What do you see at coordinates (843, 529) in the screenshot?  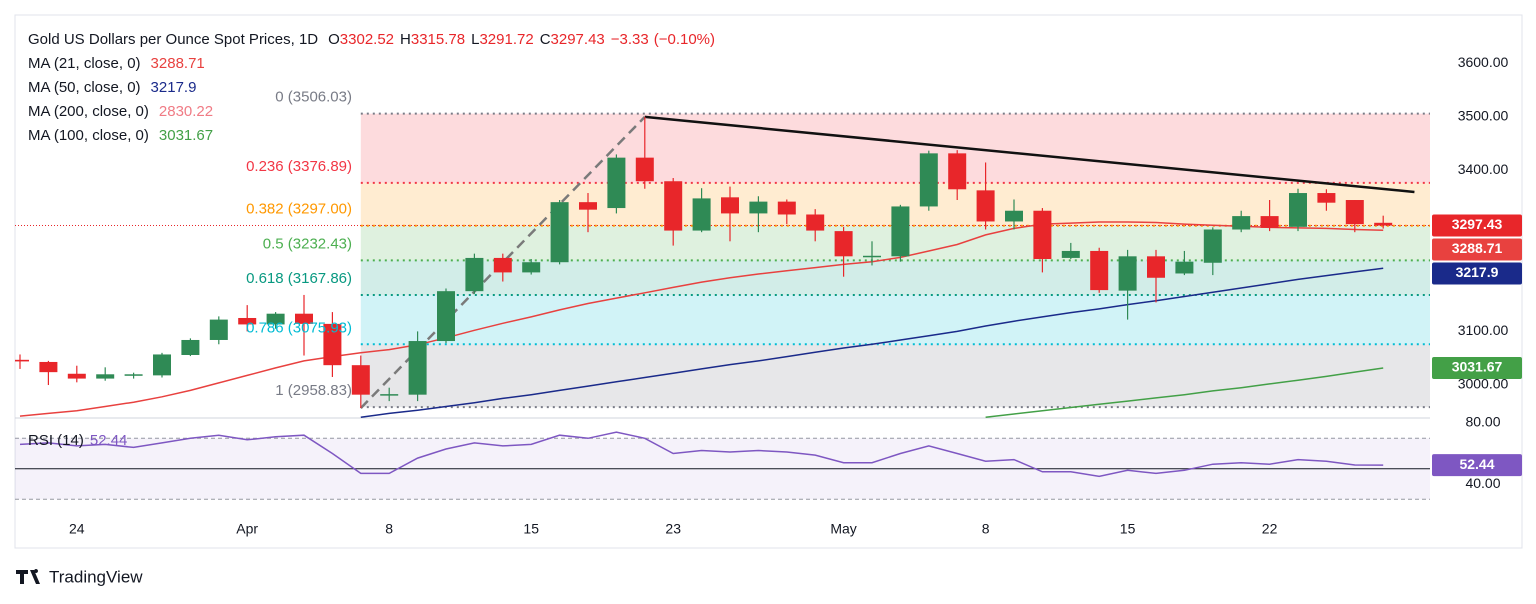 I see `x-tick-label: May` at bounding box center [843, 529].